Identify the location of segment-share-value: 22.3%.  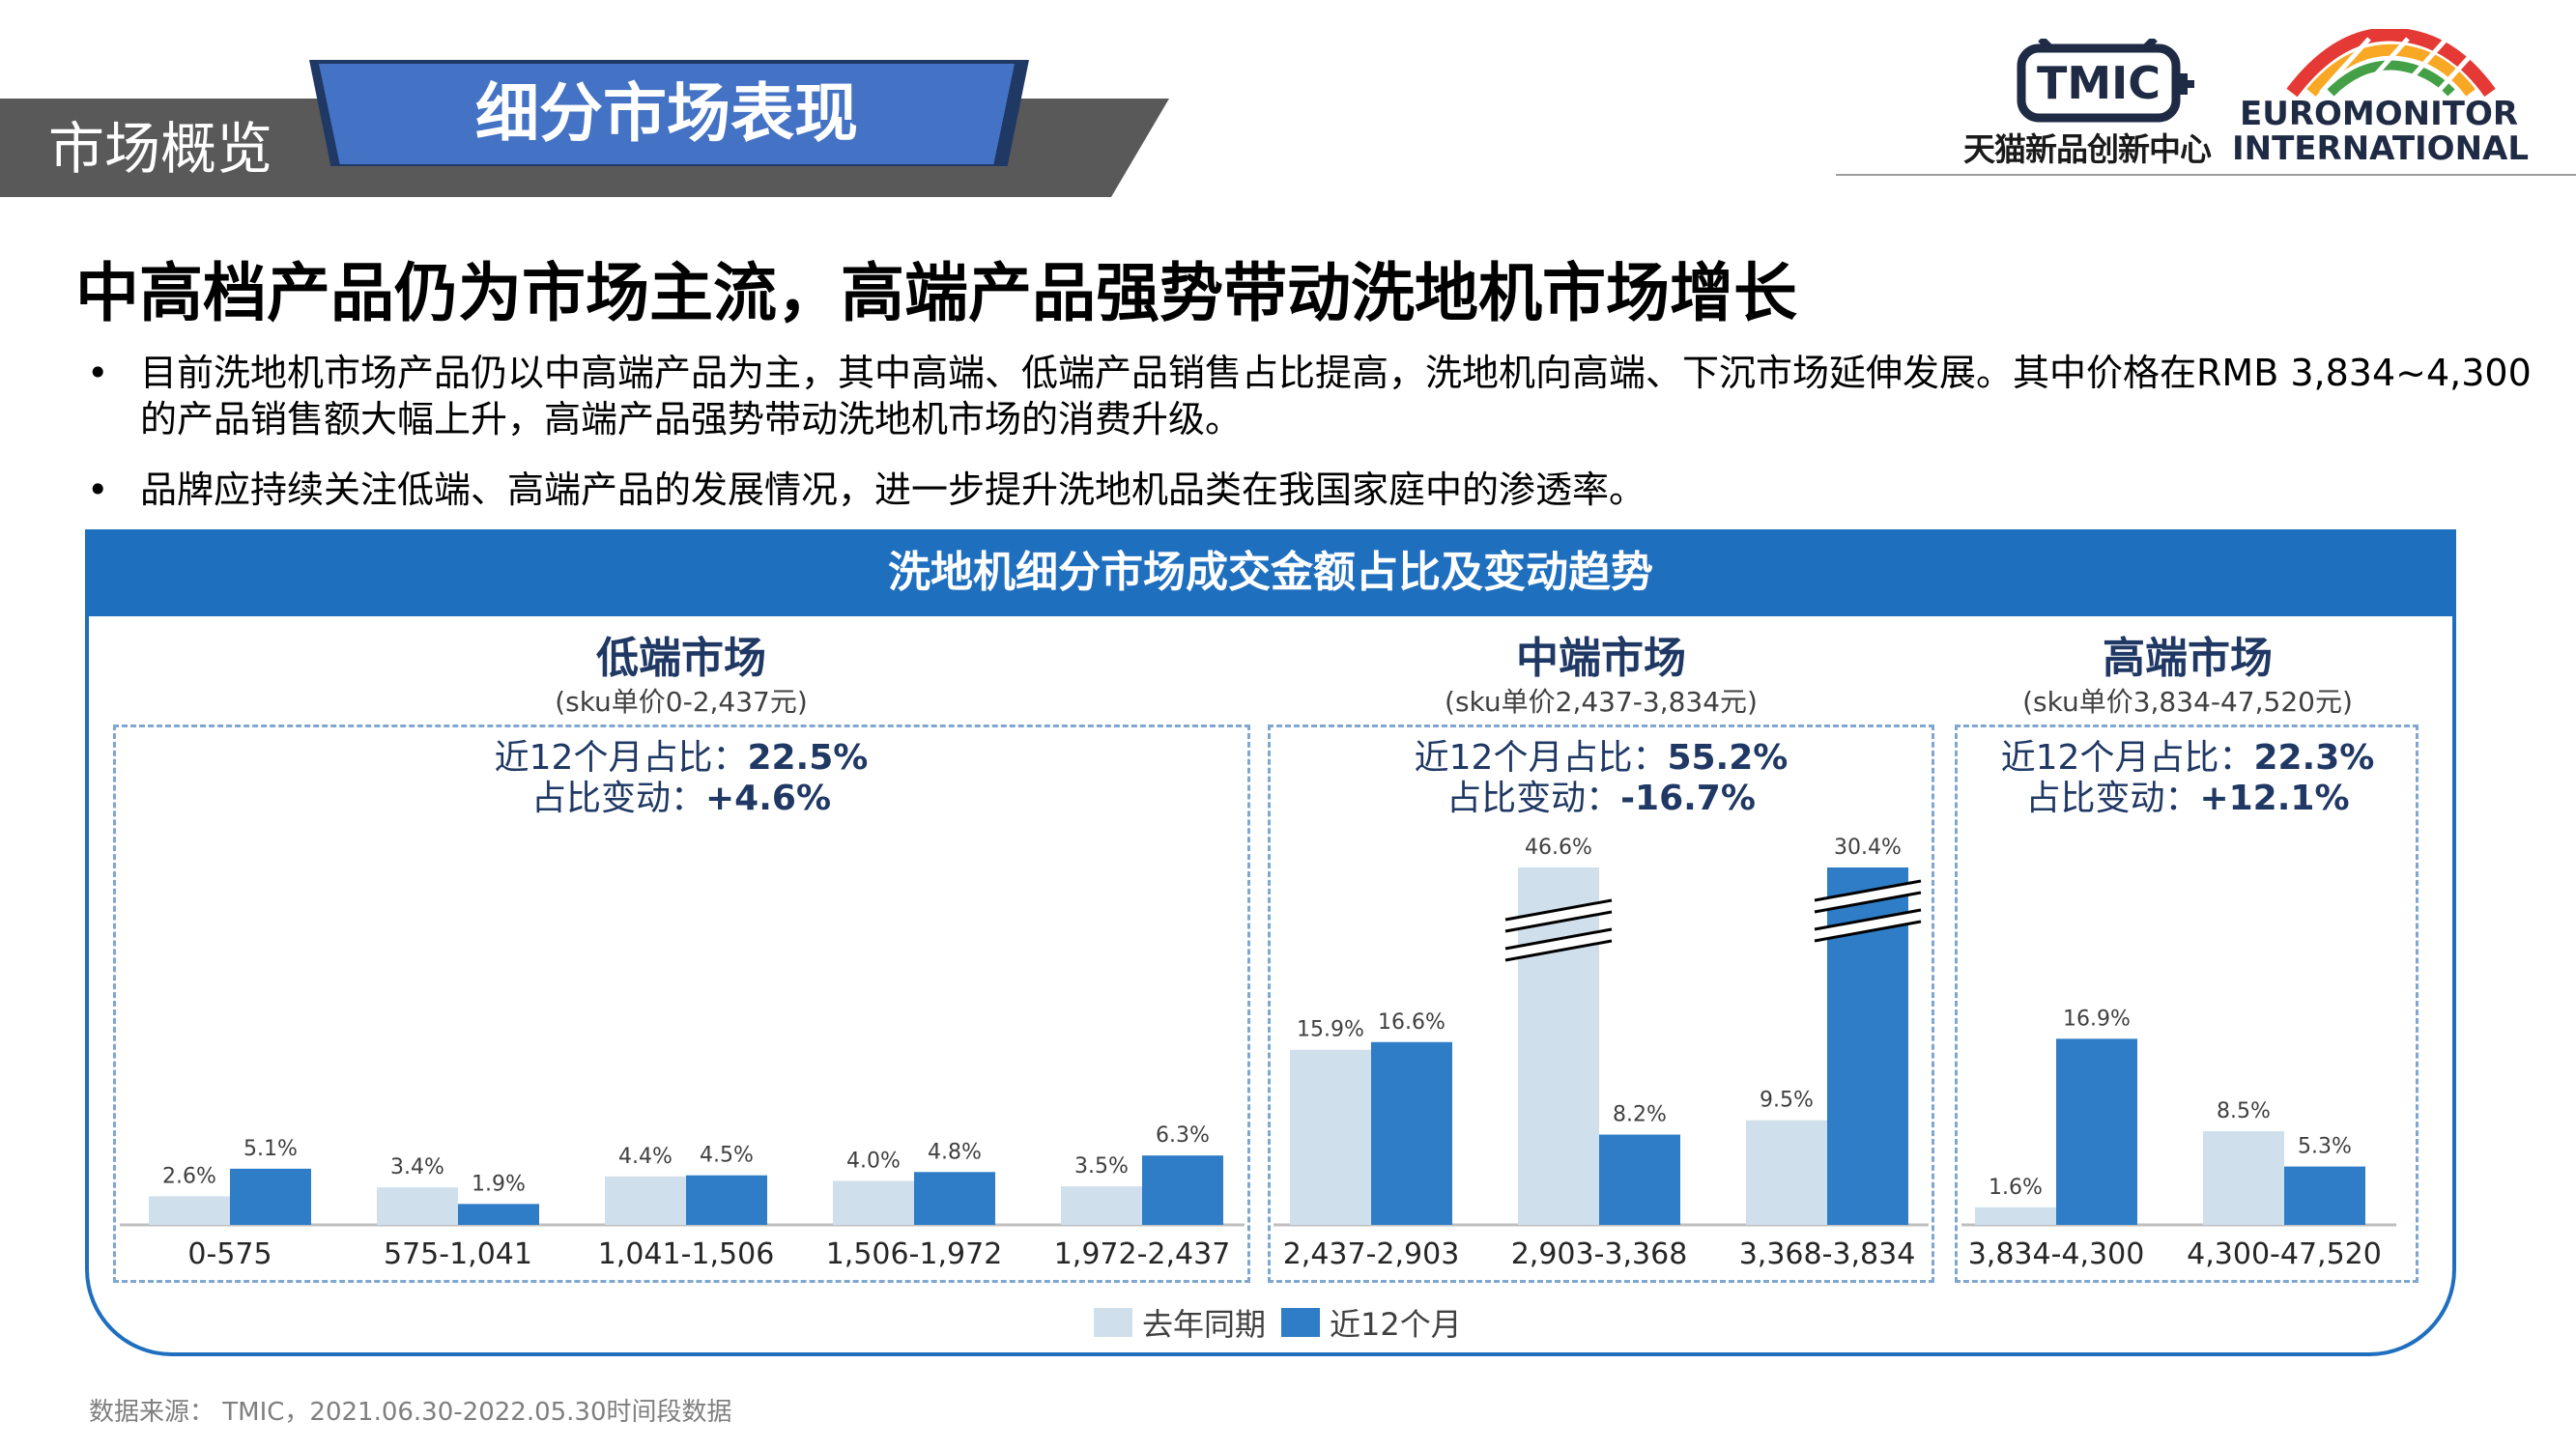
(2314, 758).